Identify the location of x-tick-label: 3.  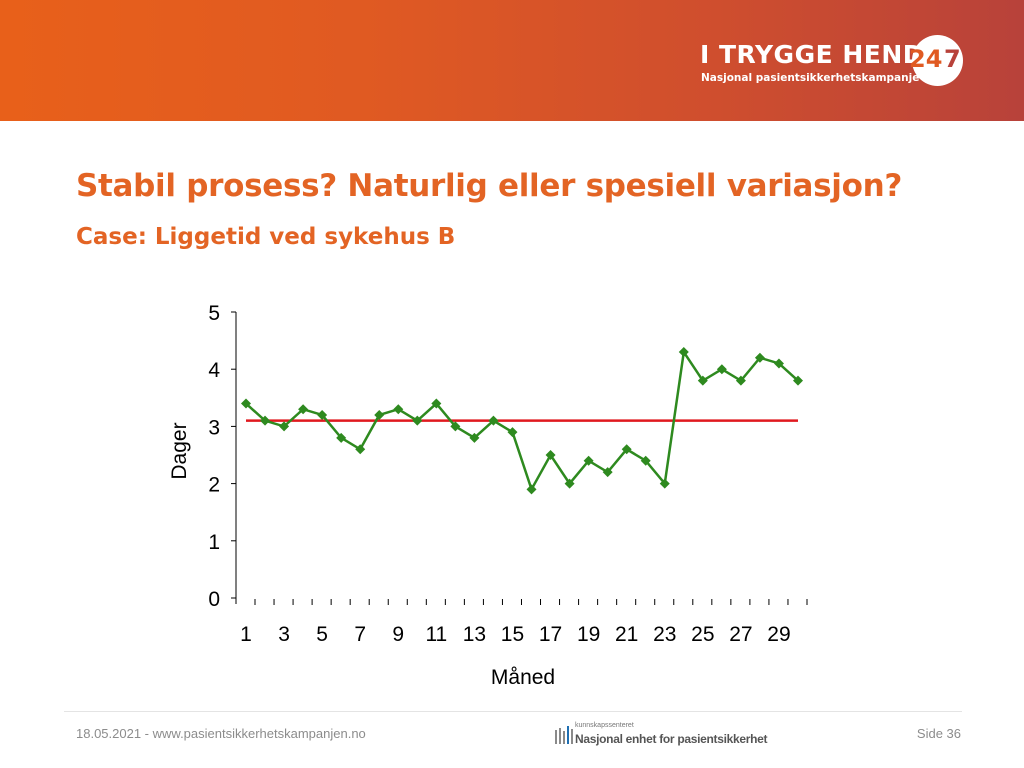
(284, 634).